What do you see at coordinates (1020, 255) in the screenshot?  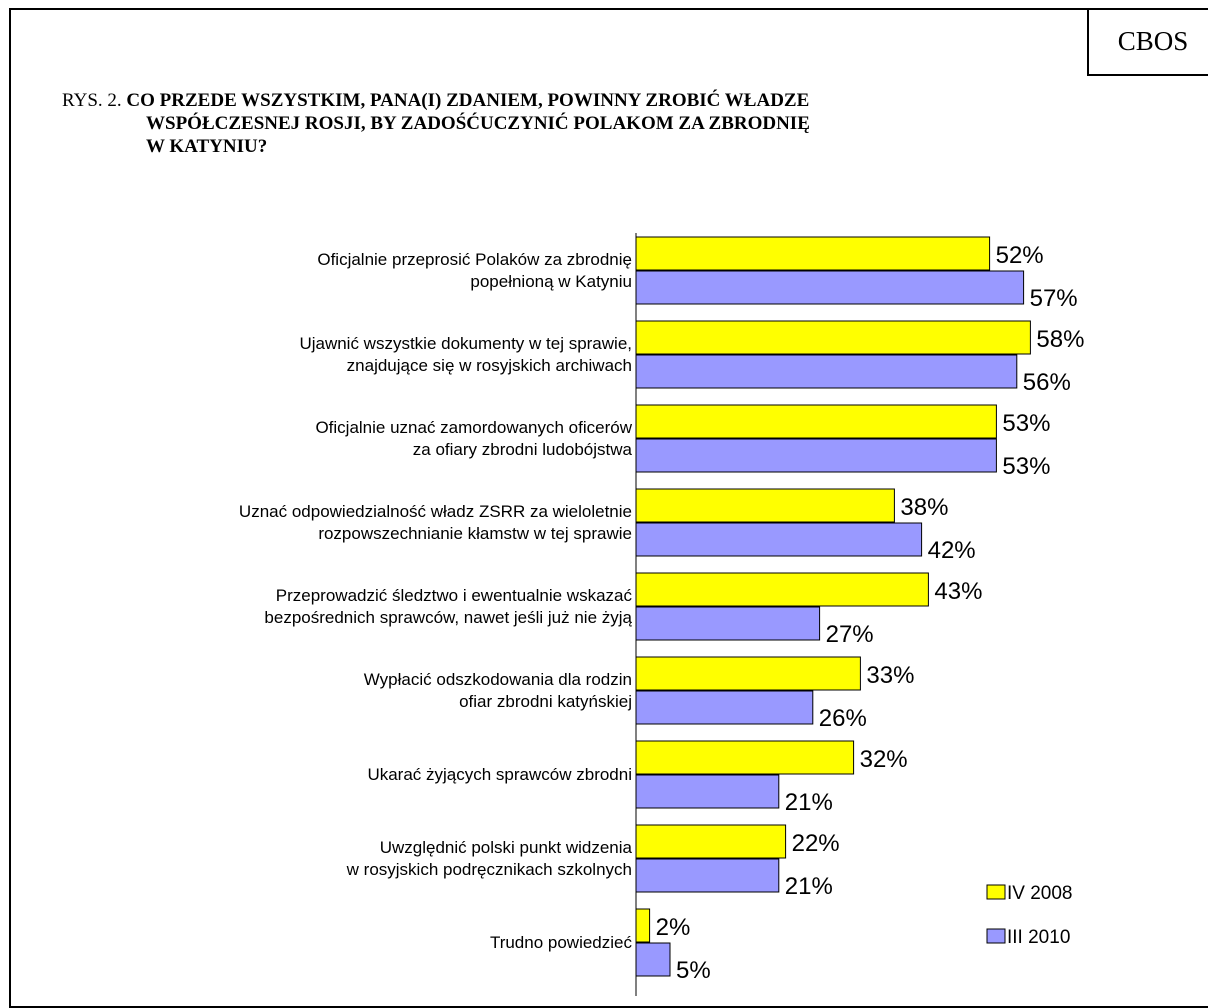 I see `data-label: 52%` at bounding box center [1020, 255].